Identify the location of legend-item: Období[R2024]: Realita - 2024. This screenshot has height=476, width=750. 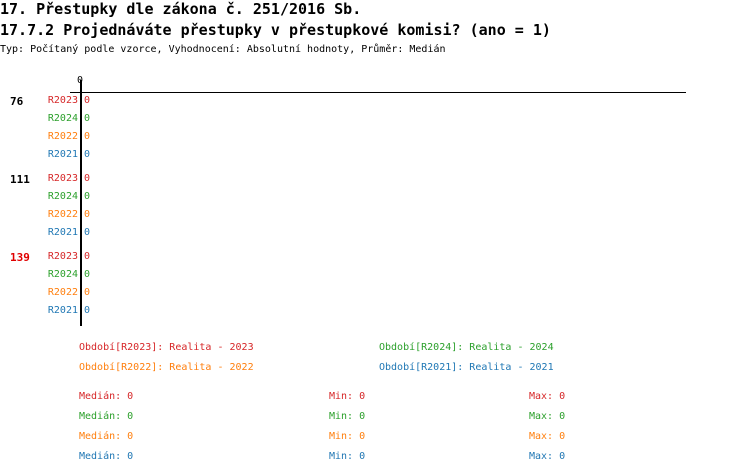
(466, 347).